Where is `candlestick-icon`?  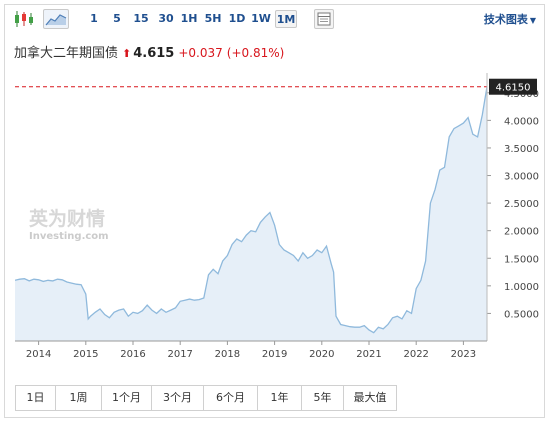
candlestick-icon is located at coordinates (24, 19).